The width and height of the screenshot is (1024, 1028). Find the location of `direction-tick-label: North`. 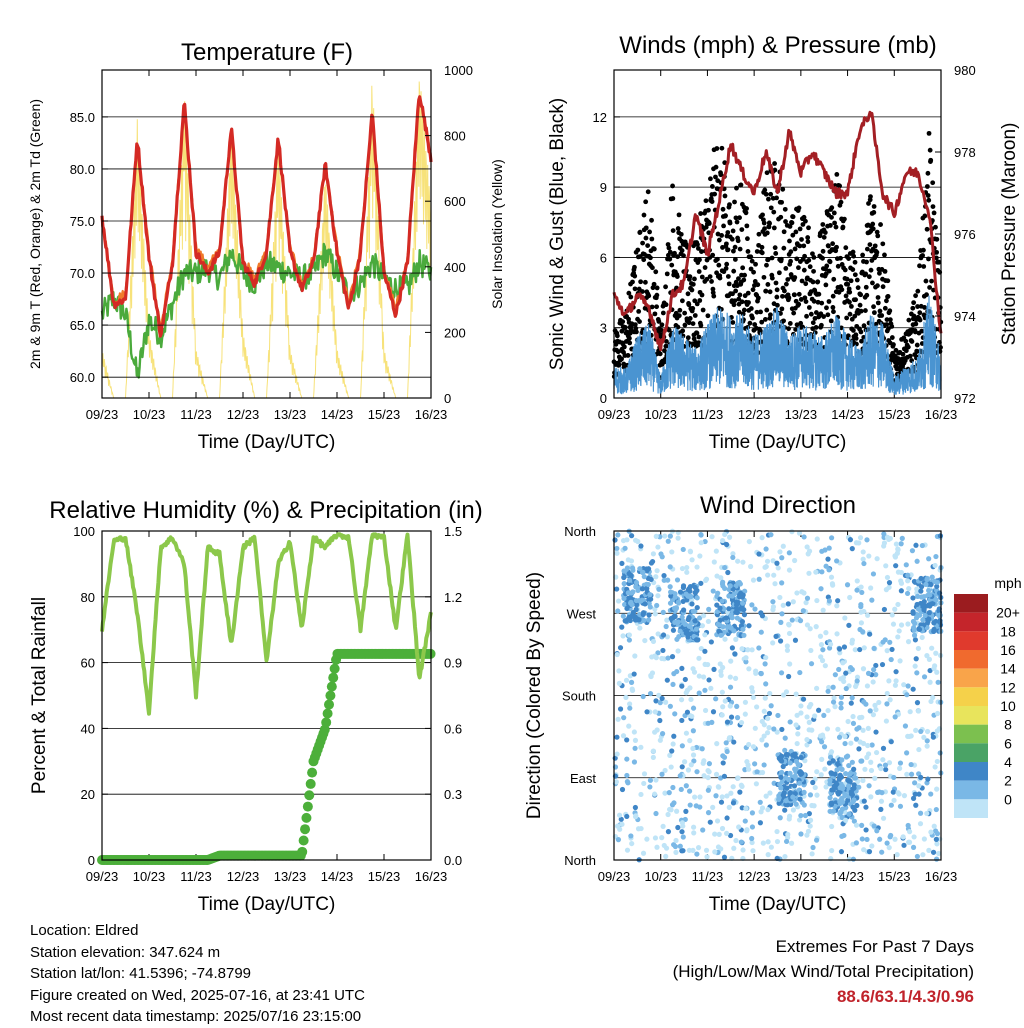

direction-tick-label: North is located at coordinates (580, 531).